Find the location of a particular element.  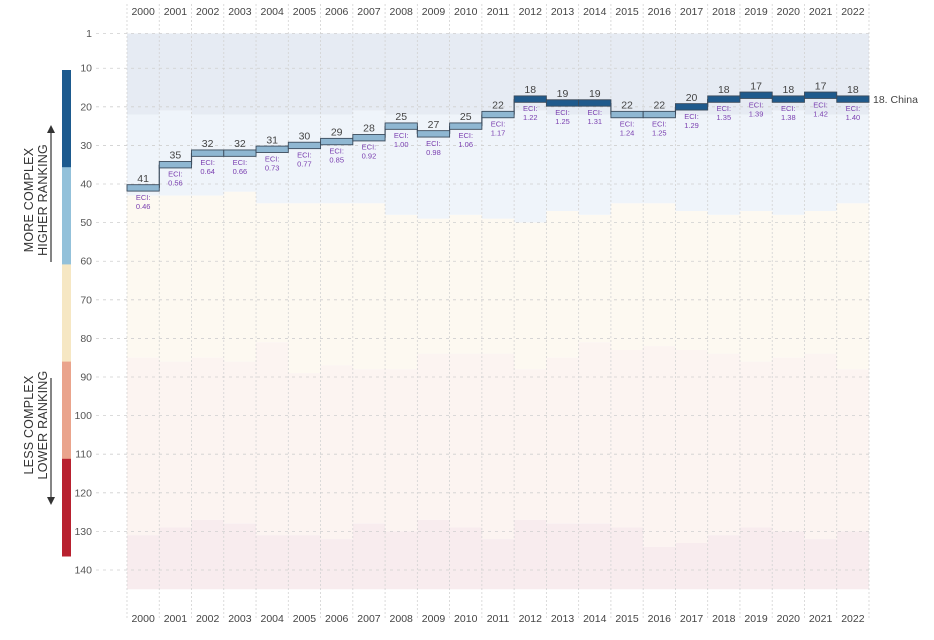

year-label-bottom: 2008 is located at coordinates (402, 619).